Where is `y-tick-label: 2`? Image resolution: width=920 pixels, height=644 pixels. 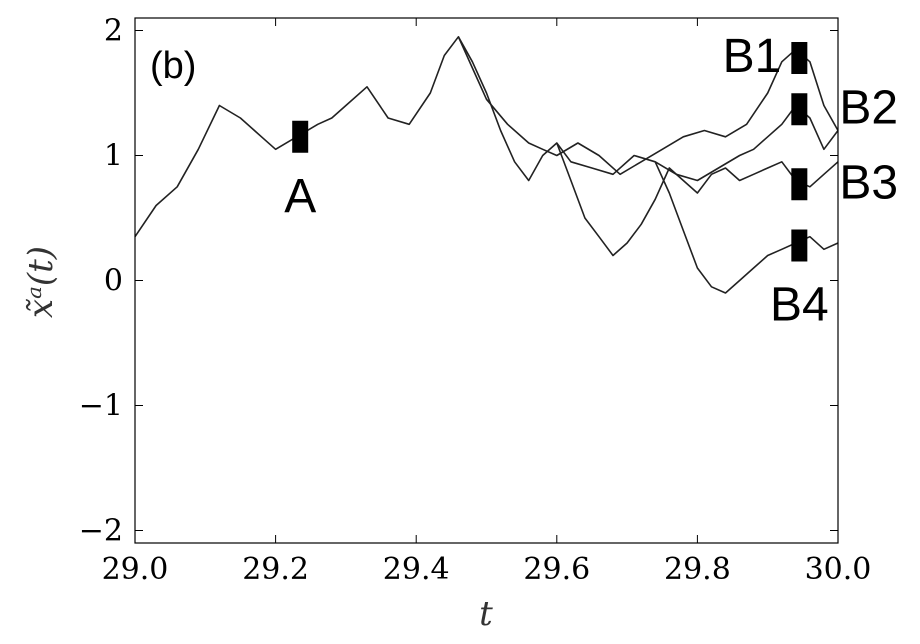 y-tick-label: 2 is located at coordinates (113, 31).